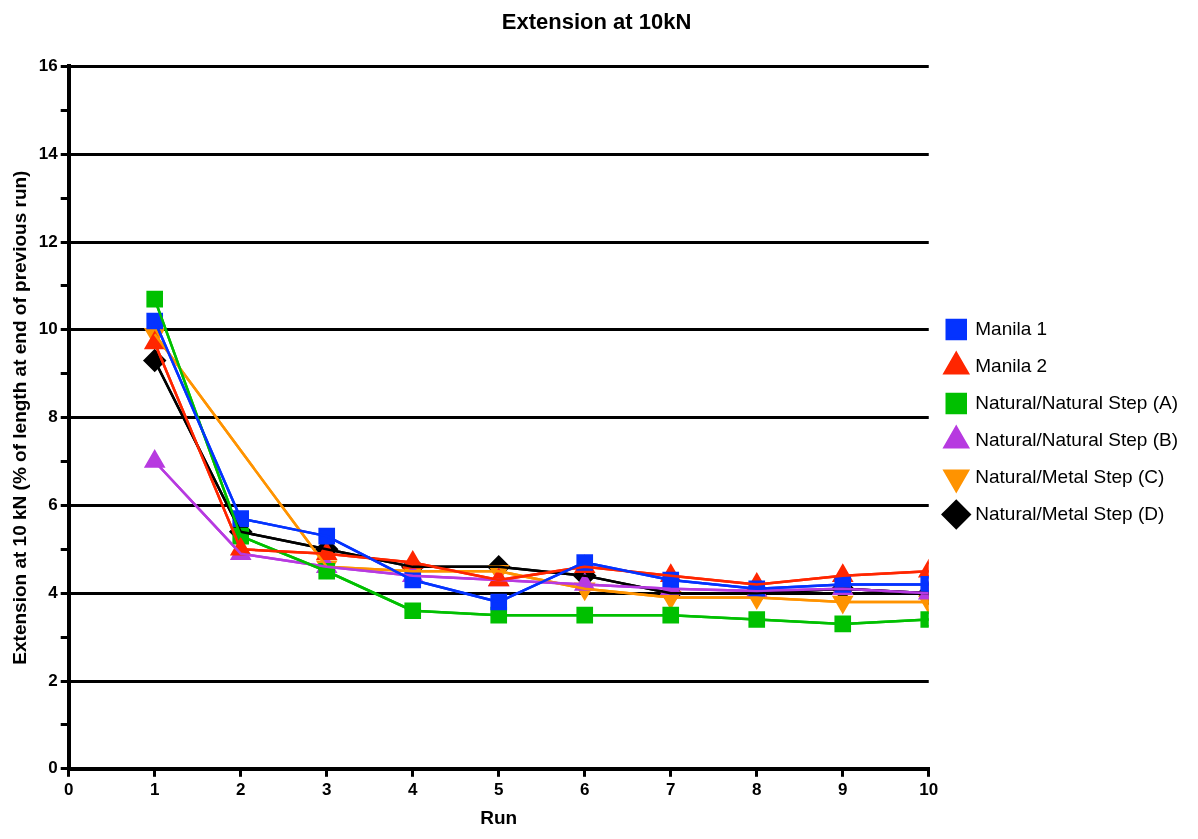 This screenshot has width=1198, height=839. Describe the element at coordinates (48, 153) in the screenshot. I see `y-tick-label: 14` at that location.